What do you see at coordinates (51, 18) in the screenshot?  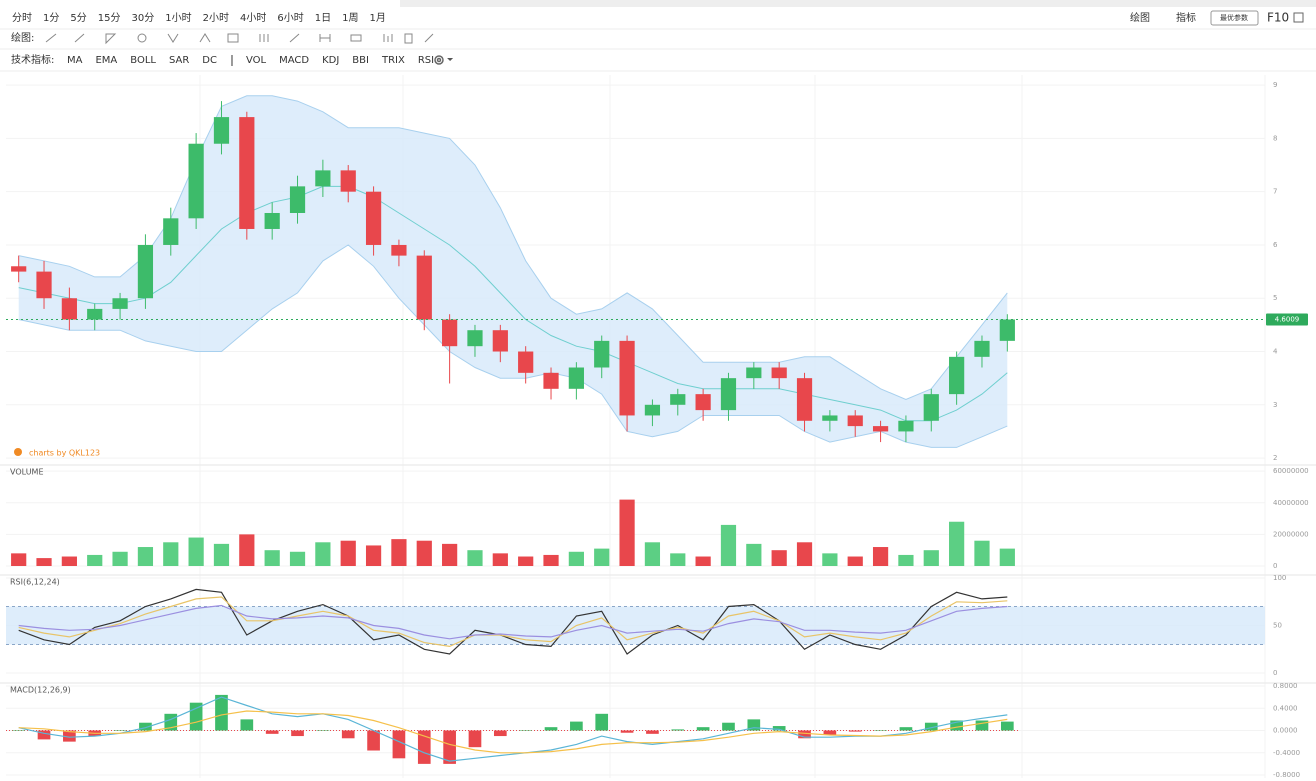 I see `interval-tab: 1分` at bounding box center [51, 18].